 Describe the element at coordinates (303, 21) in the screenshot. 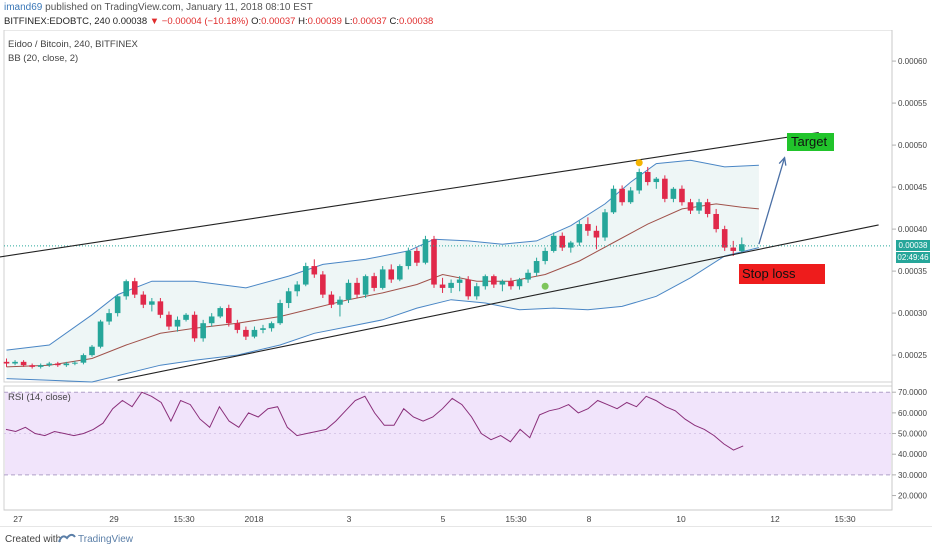

I see `high-label: H:` at that location.